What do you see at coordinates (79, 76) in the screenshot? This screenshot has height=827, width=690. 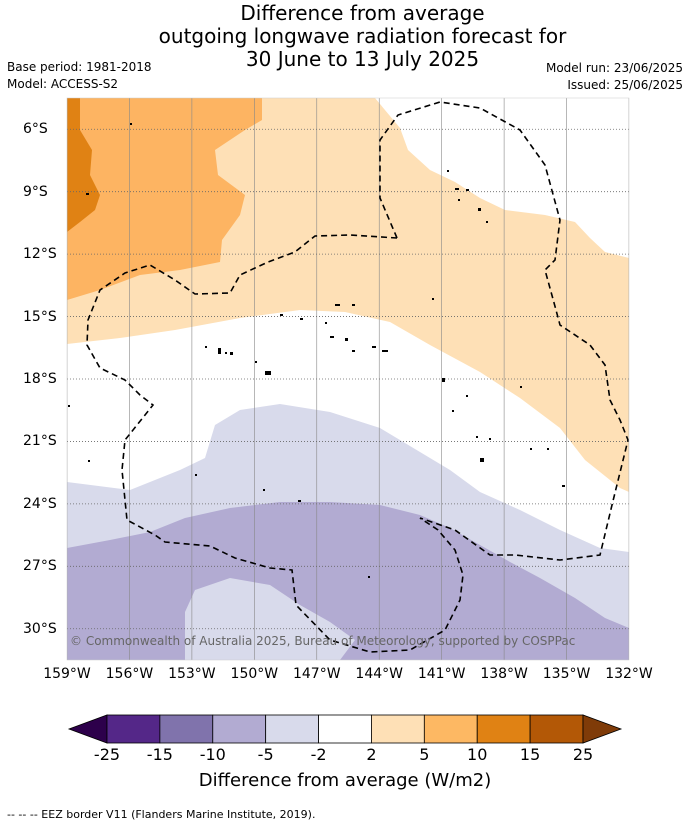 I see `meta-left: Base period: 1981-2018 Model: ACCESS-S2` at bounding box center [79, 76].